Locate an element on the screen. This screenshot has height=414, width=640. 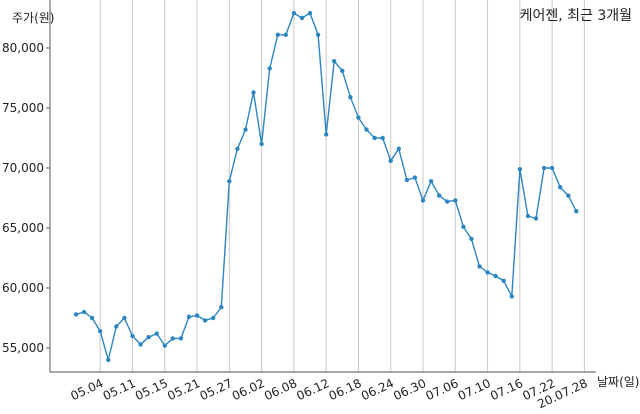
y-tick-label: 60,000 is located at coordinates (23, 288).